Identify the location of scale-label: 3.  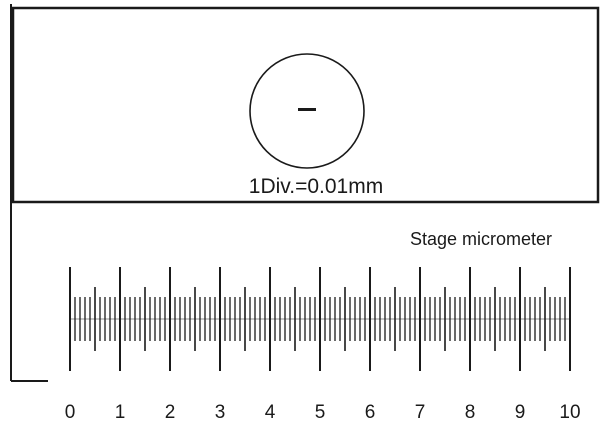
(220, 412).